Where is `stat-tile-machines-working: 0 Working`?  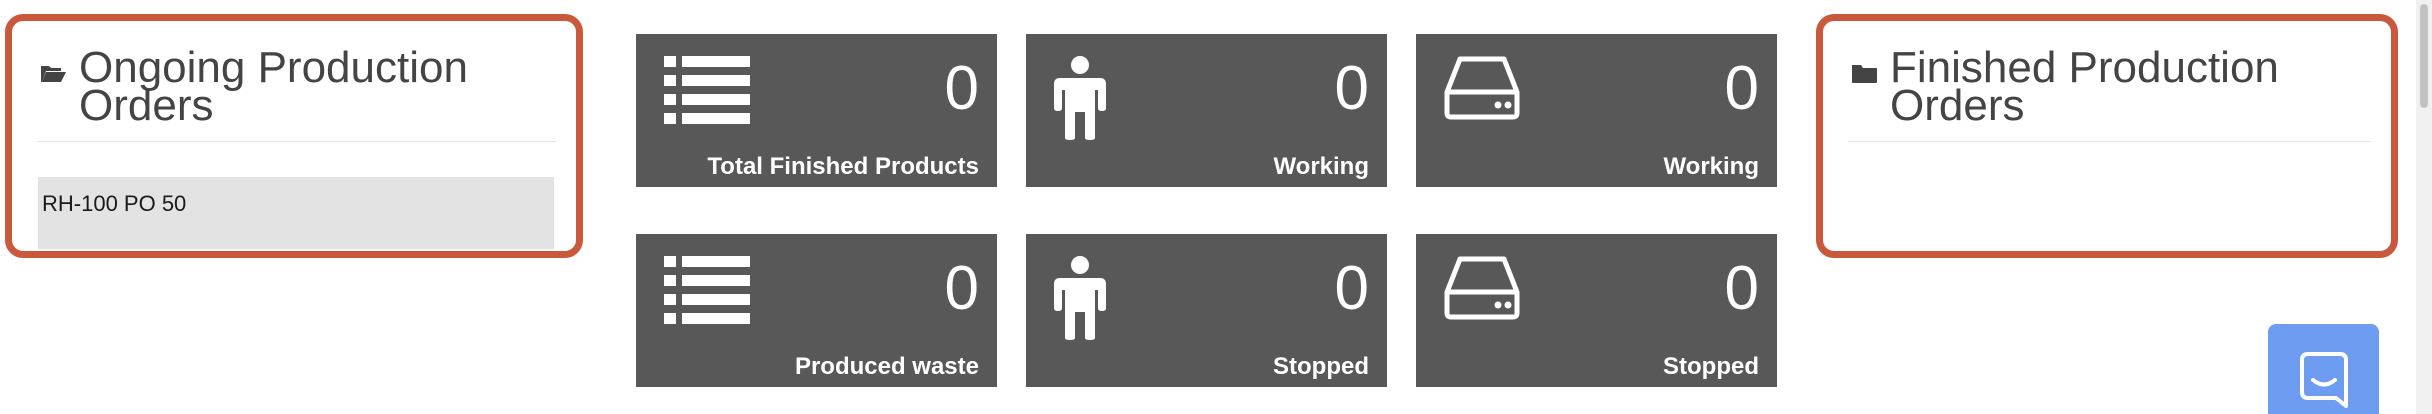
stat-tile-machines-working: 0 Working is located at coordinates (1596, 110).